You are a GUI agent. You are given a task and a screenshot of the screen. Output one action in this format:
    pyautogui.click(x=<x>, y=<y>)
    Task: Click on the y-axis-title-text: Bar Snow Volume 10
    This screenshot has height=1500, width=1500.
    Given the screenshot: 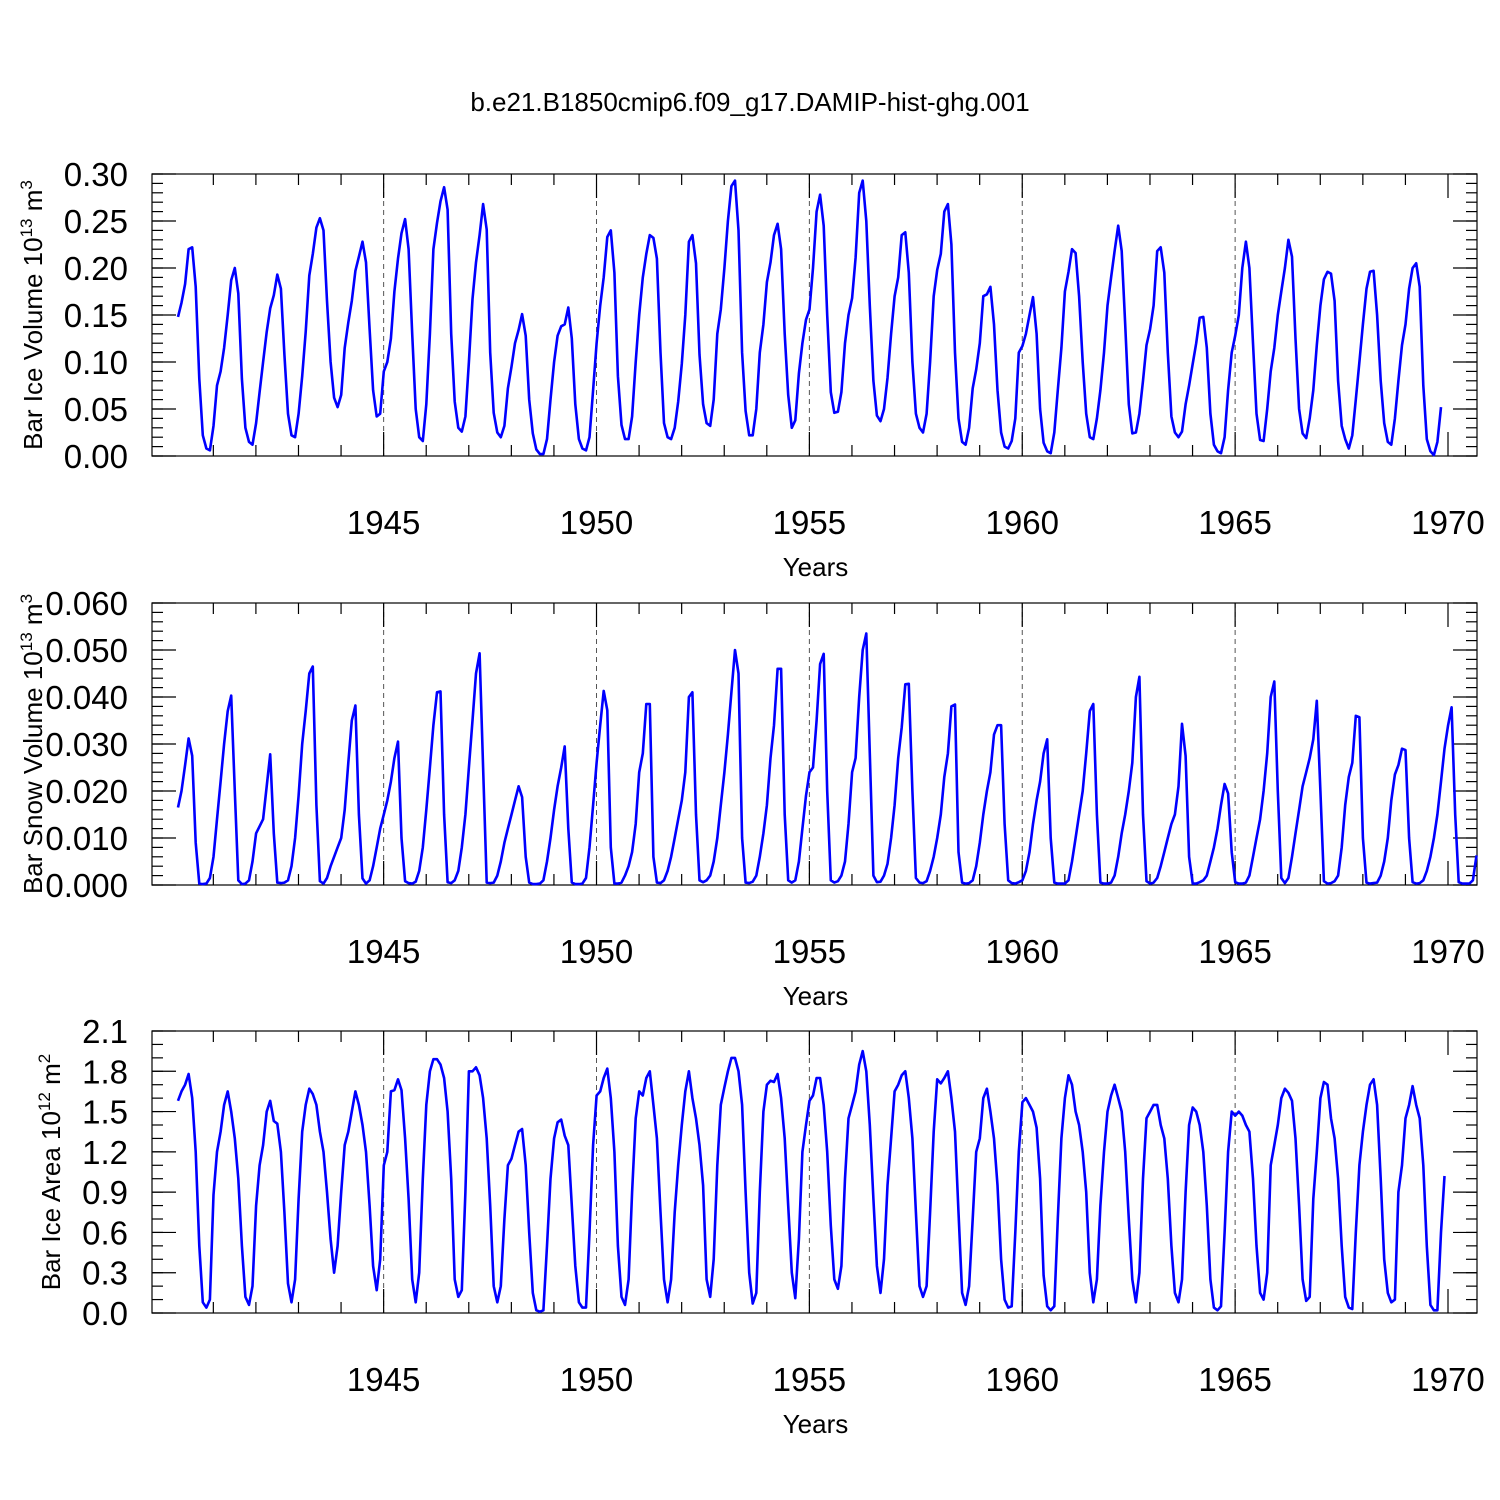 What is the action you would take?
    pyautogui.click(x=33, y=772)
    